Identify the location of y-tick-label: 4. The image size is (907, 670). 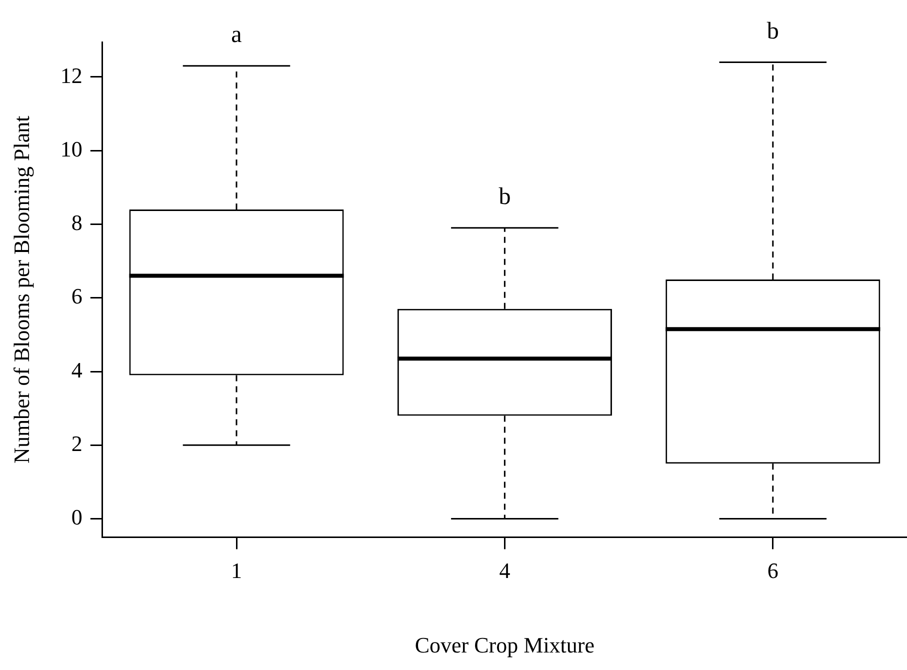
(76, 369).